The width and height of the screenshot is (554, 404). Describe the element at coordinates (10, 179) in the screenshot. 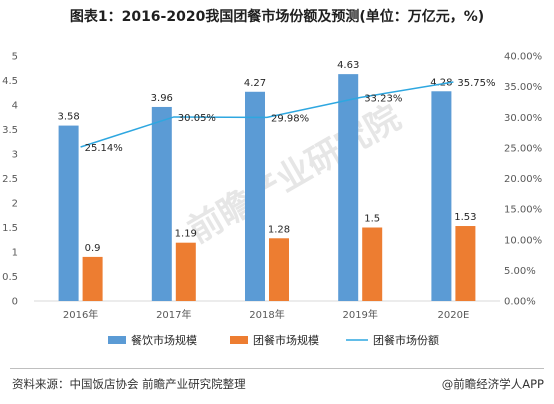

I see `left-tick-label: 2.5` at that location.